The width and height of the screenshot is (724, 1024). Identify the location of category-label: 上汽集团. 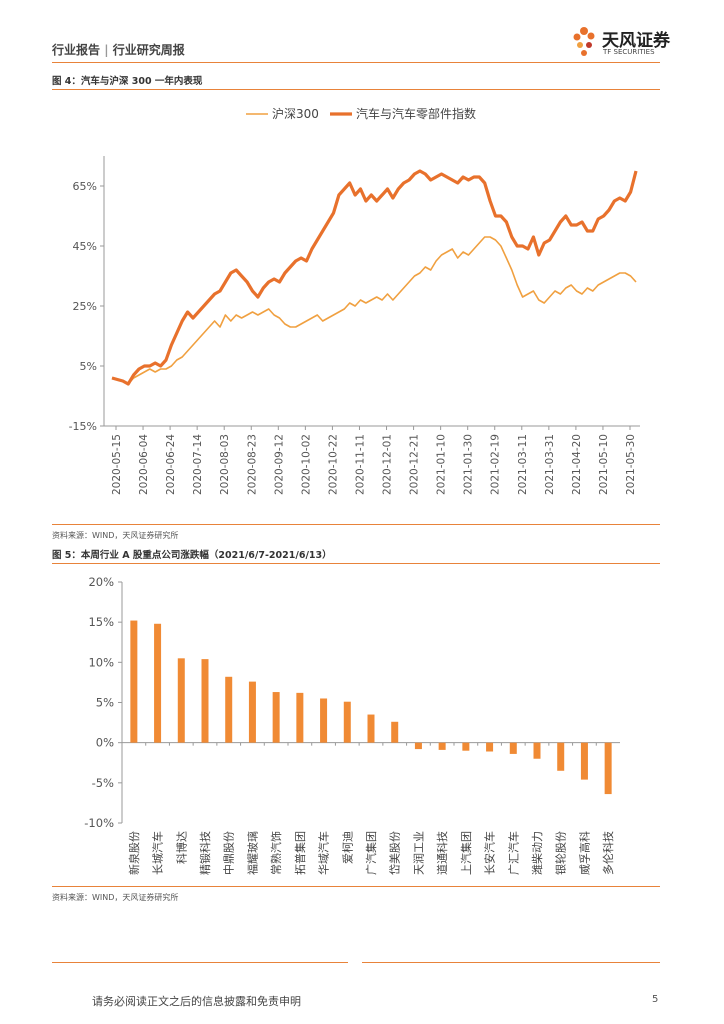
(466, 853).